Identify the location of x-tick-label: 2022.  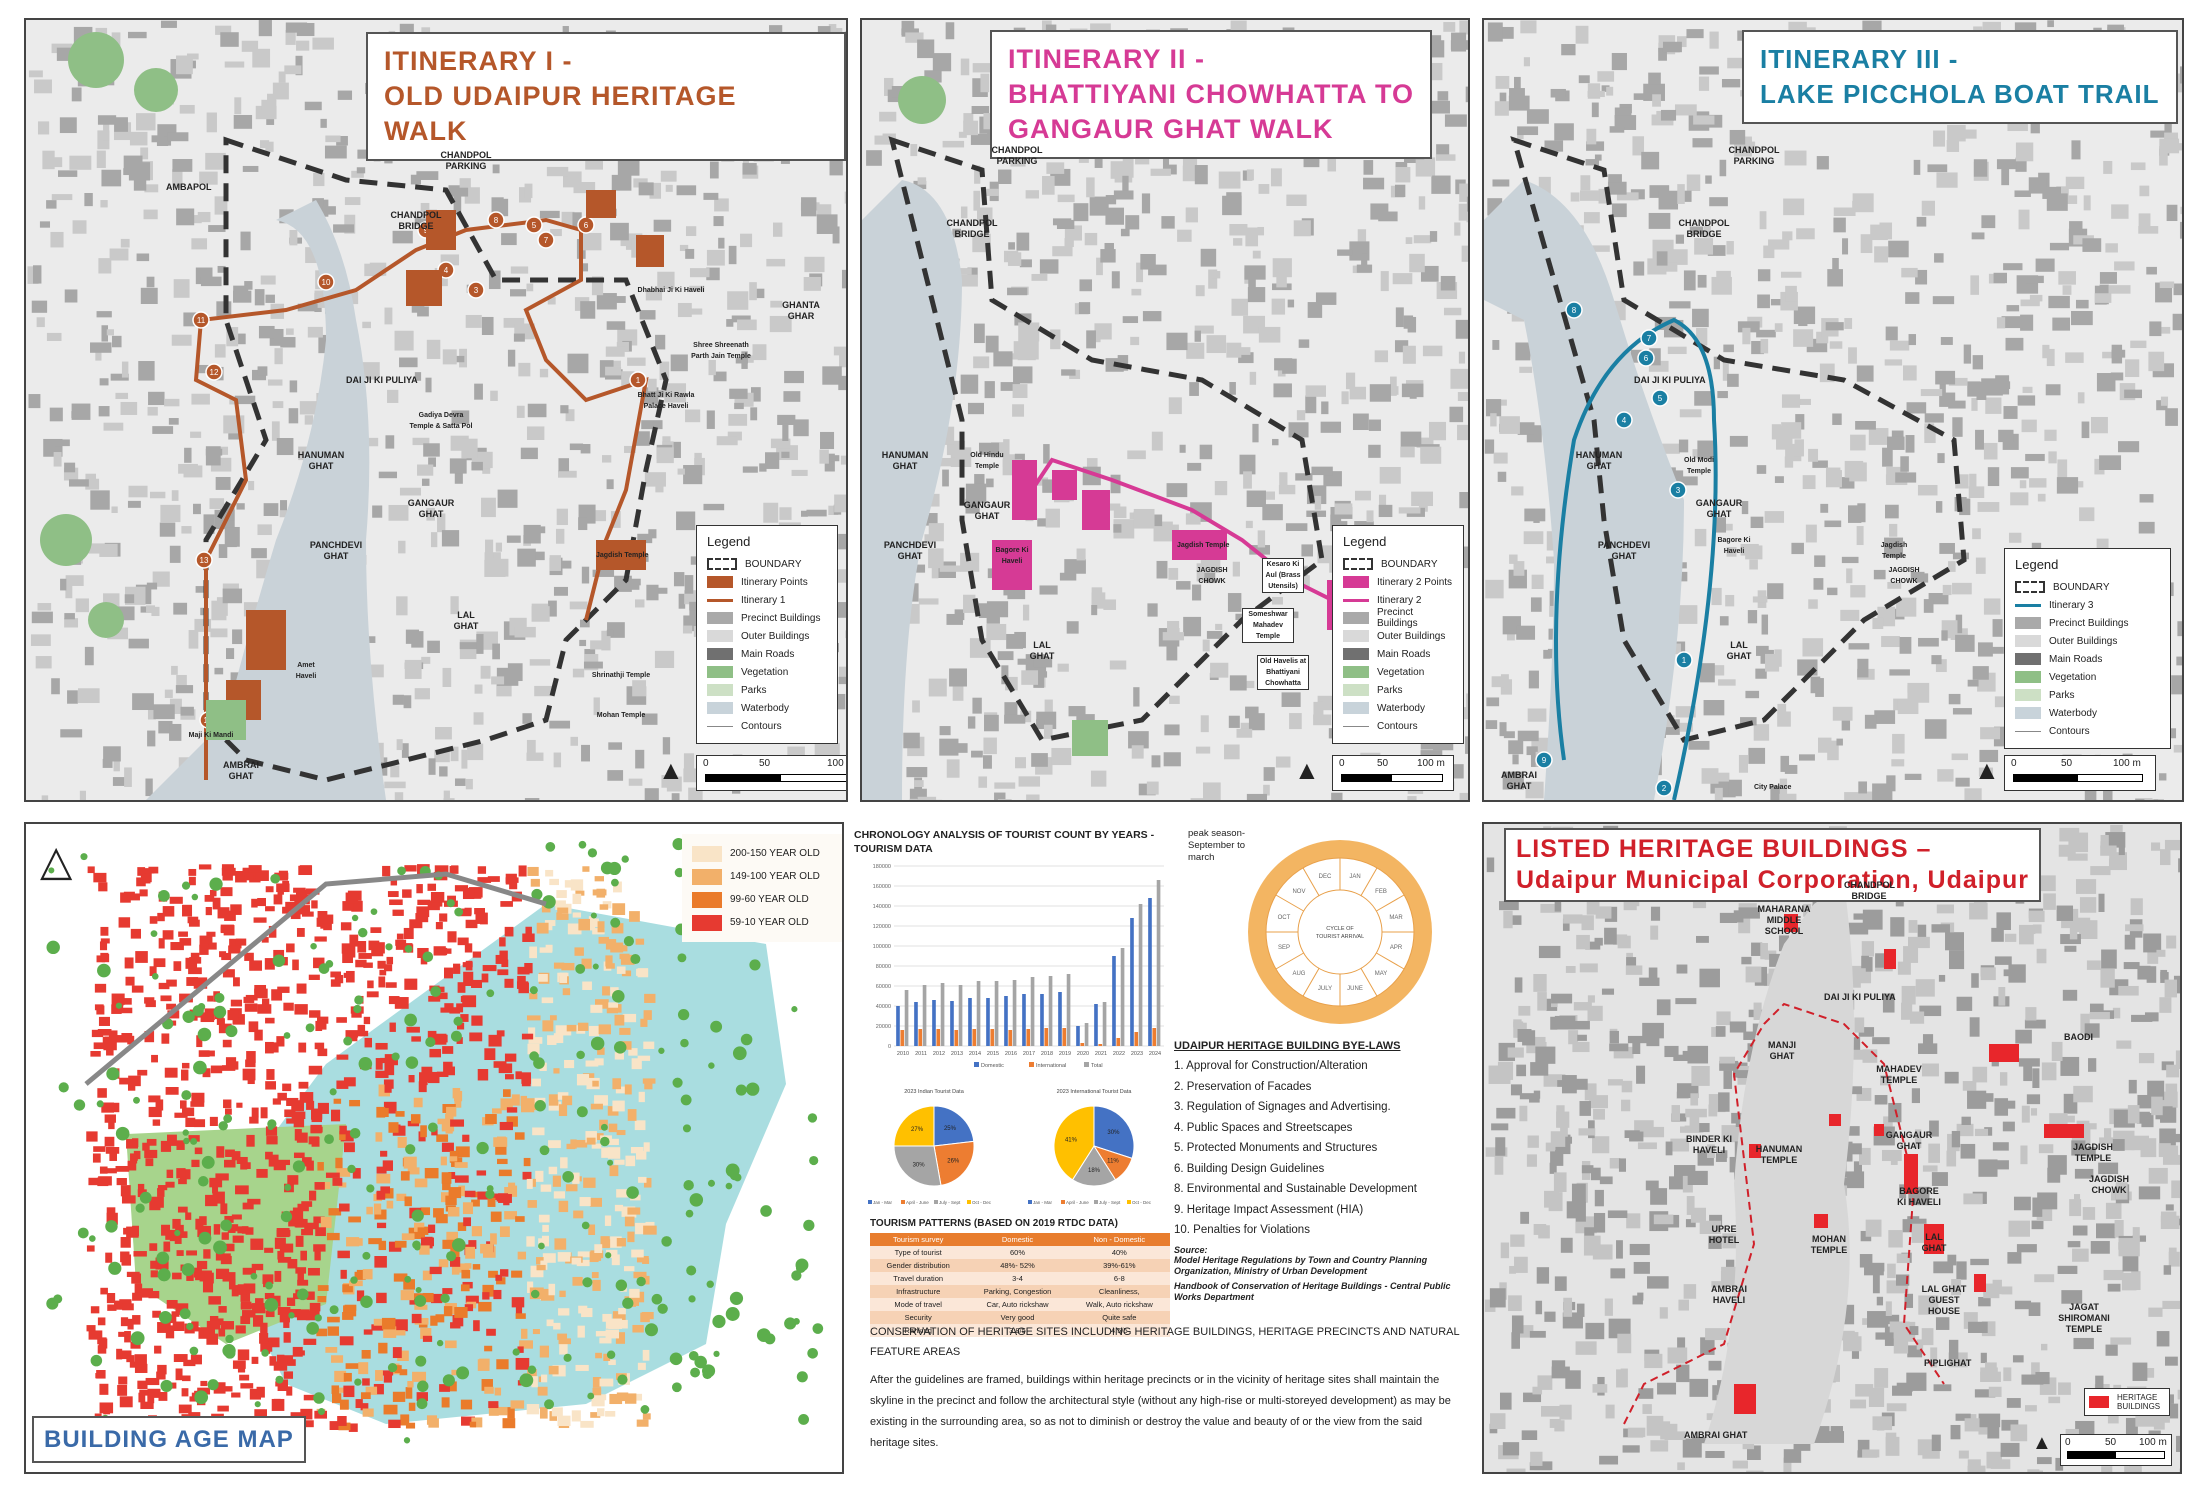
(1119, 1054).